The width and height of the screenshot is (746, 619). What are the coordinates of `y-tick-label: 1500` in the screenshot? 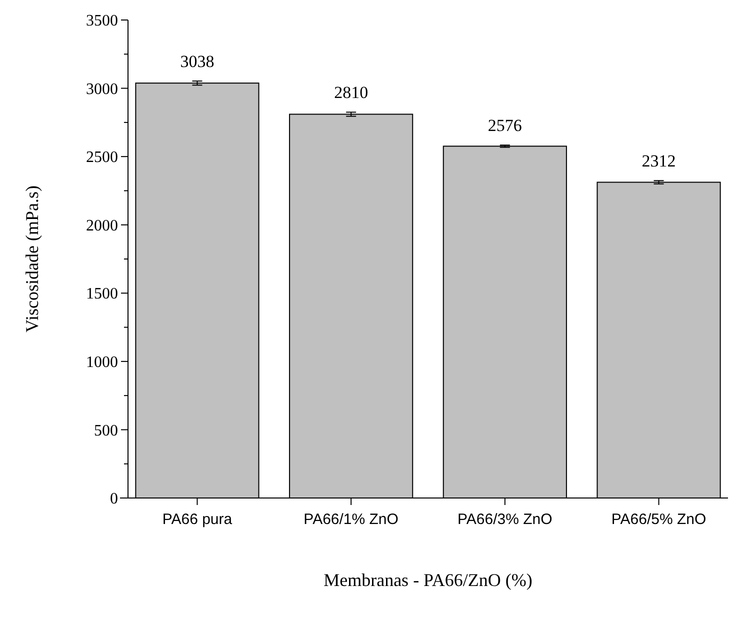 It's located at (102, 294).